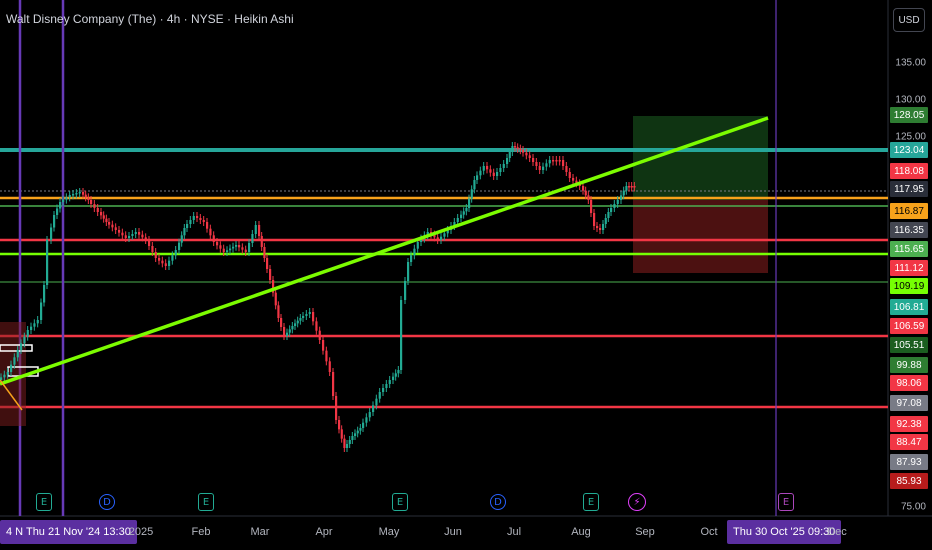  I want to click on time-label: Feb, so click(201, 532).